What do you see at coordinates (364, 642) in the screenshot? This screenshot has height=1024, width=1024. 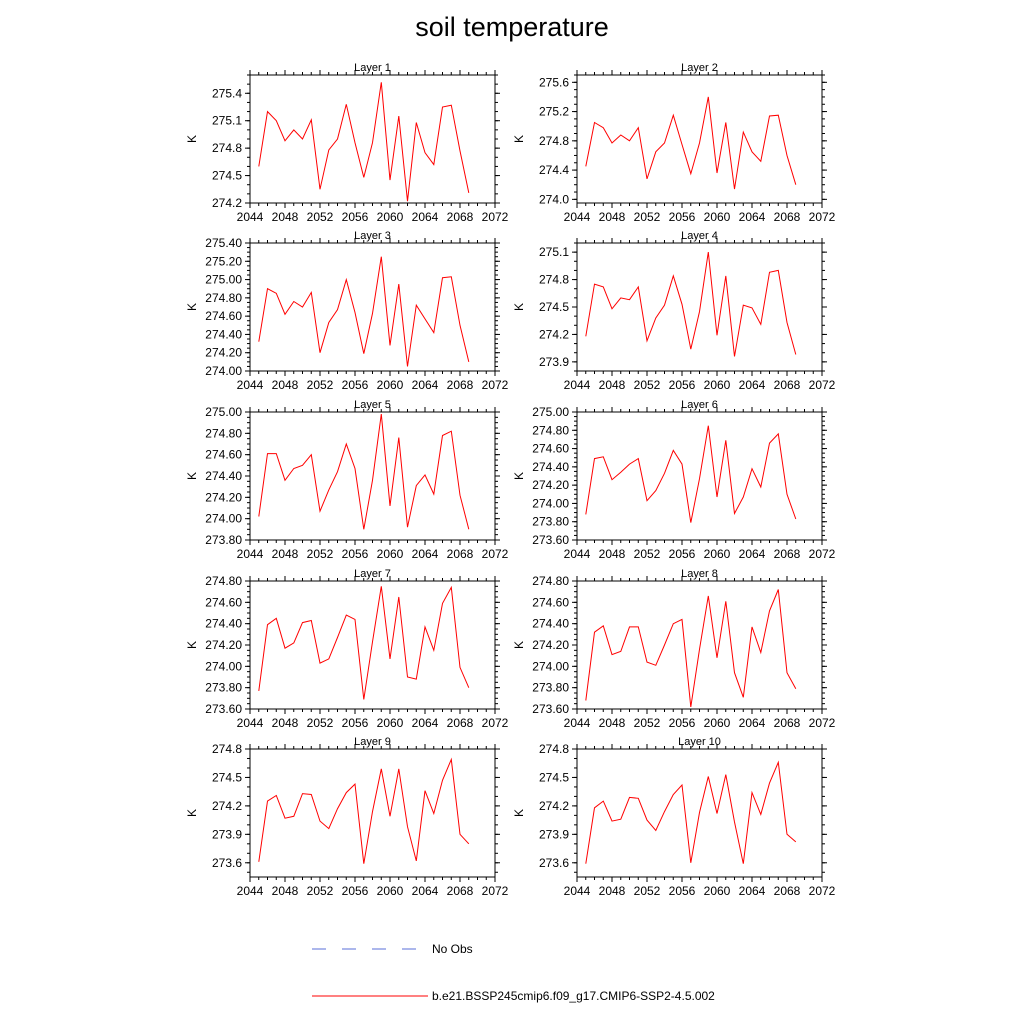 I see `panel-7-series-line` at bounding box center [364, 642].